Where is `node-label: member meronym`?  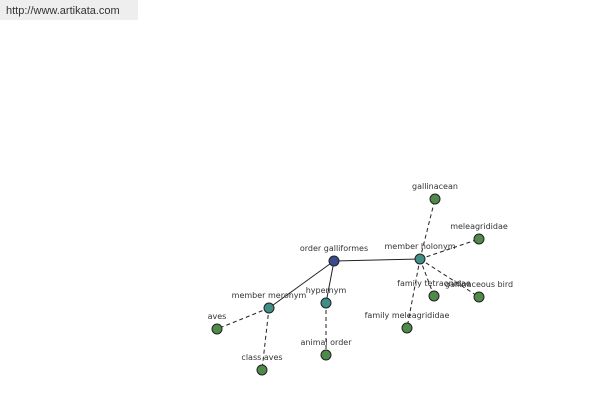 node-label: member meronym is located at coordinates (269, 295).